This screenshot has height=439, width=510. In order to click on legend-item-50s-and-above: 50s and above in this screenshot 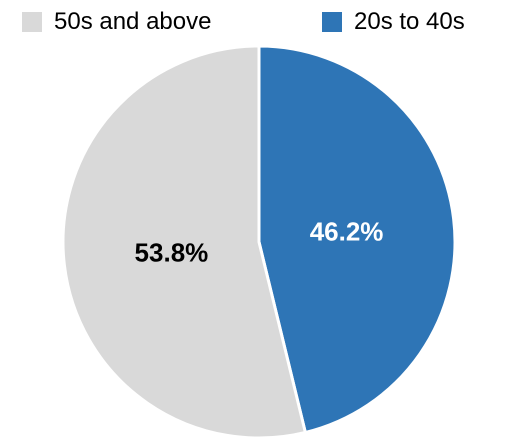, I will do `click(116, 22)`.